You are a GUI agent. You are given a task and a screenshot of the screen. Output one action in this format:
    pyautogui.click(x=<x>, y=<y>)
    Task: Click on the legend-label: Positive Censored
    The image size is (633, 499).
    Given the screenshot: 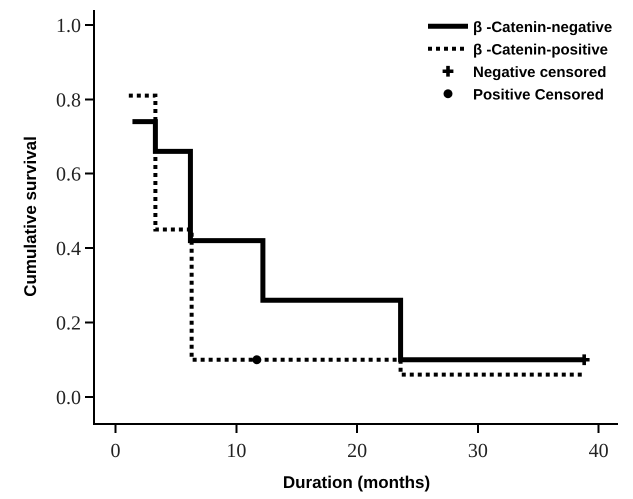 What is the action you would take?
    pyautogui.click(x=538, y=95)
    